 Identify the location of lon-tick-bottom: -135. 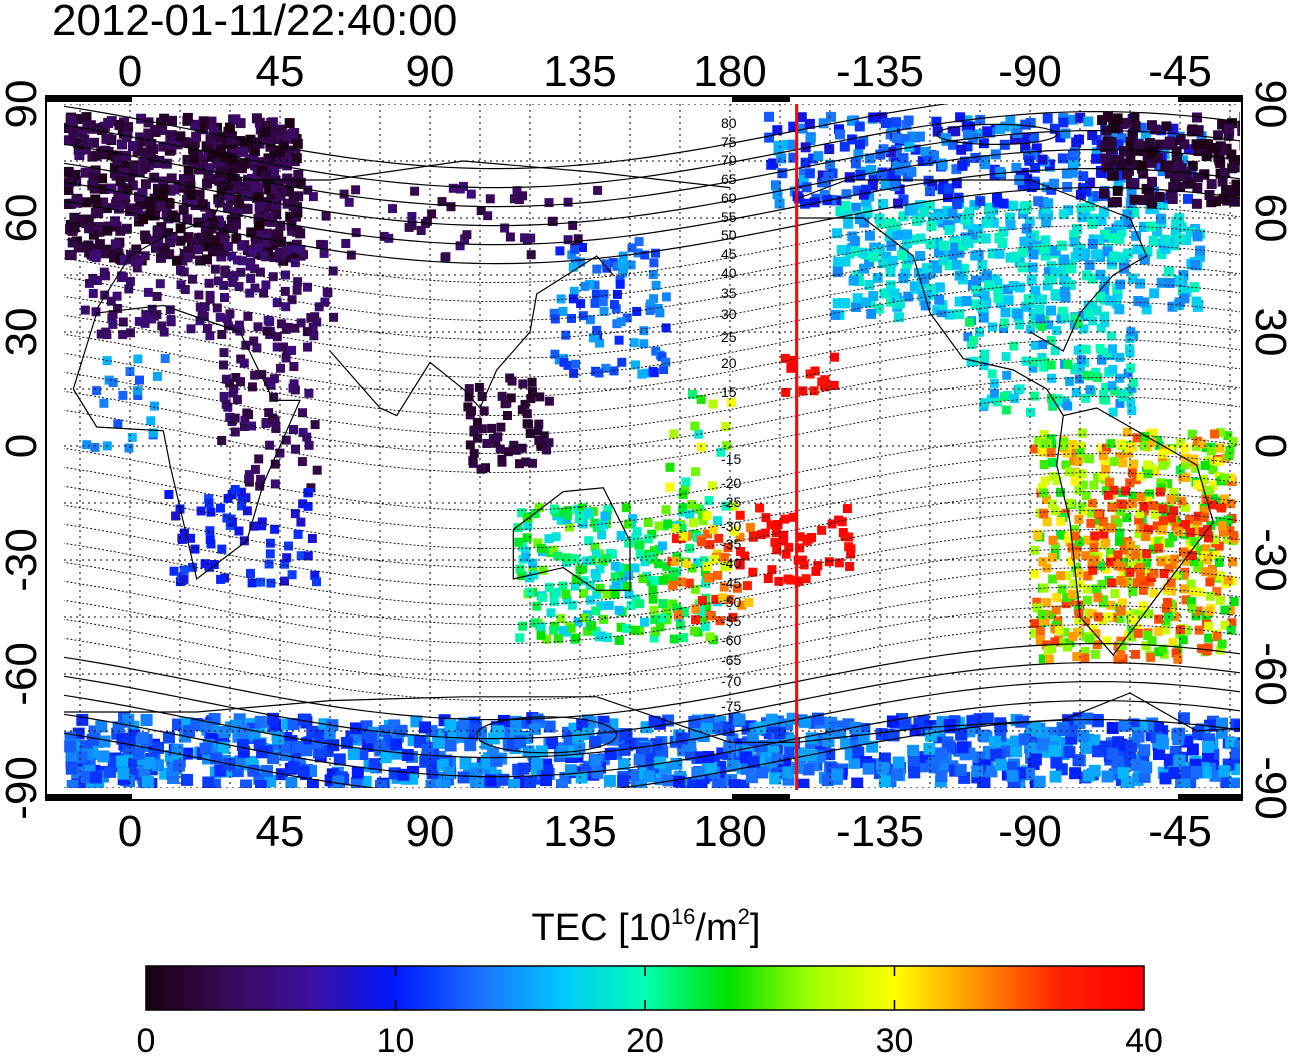
(880, 831).